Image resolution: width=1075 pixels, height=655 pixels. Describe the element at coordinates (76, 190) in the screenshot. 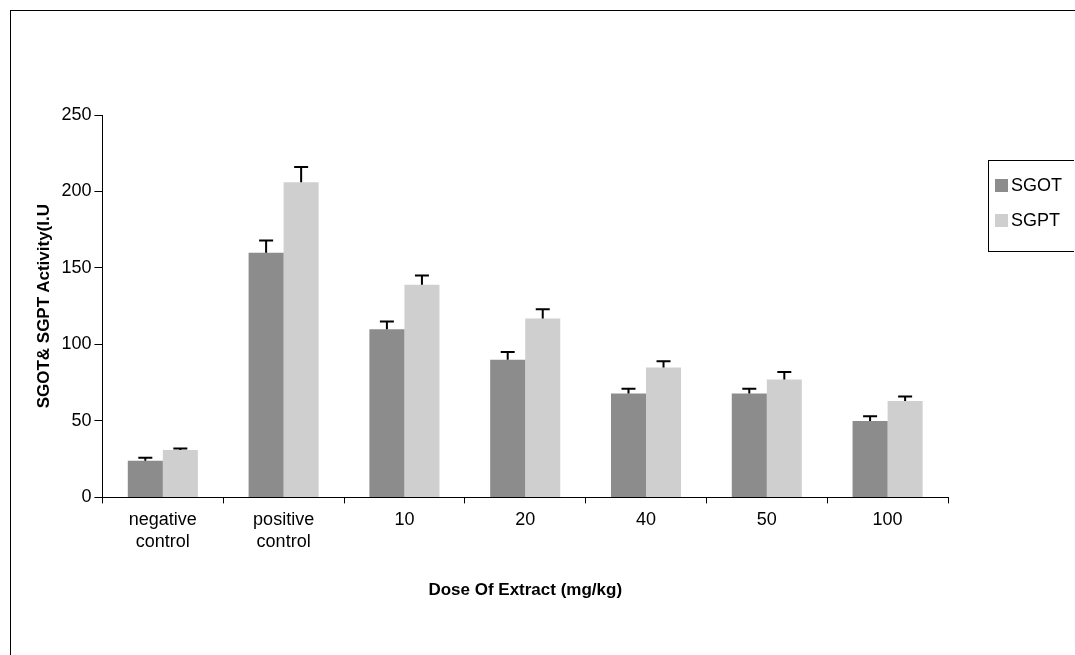

I see `y-tick-label: 200` at that location.